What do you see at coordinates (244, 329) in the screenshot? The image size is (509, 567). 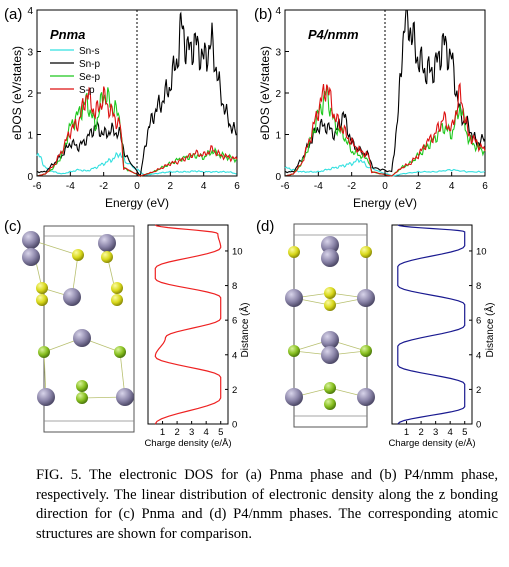 I see `panel-c-ylabel: Distance (Å)` at bounding box center [244, 329].